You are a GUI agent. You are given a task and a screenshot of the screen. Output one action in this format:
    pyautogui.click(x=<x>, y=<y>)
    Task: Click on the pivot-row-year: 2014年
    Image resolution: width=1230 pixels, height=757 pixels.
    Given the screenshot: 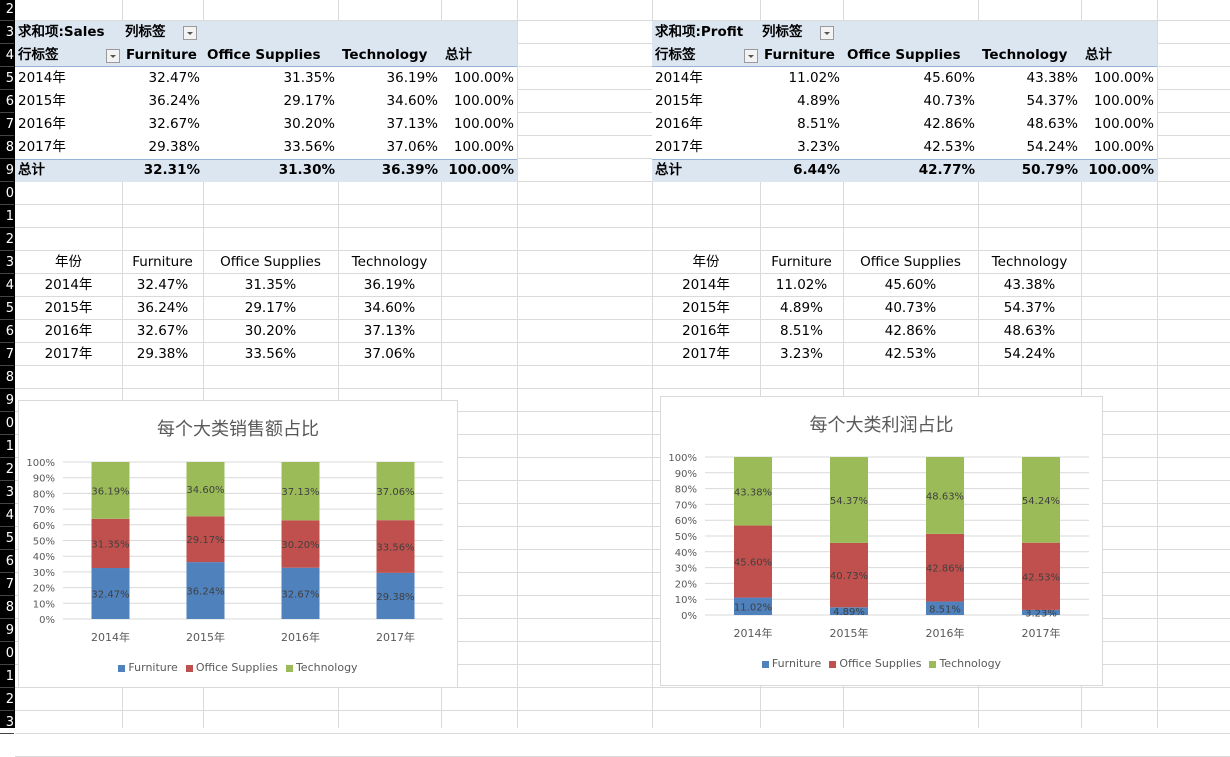 What is the action you would take?
    pyautogui.click(x=42, y=78)
    